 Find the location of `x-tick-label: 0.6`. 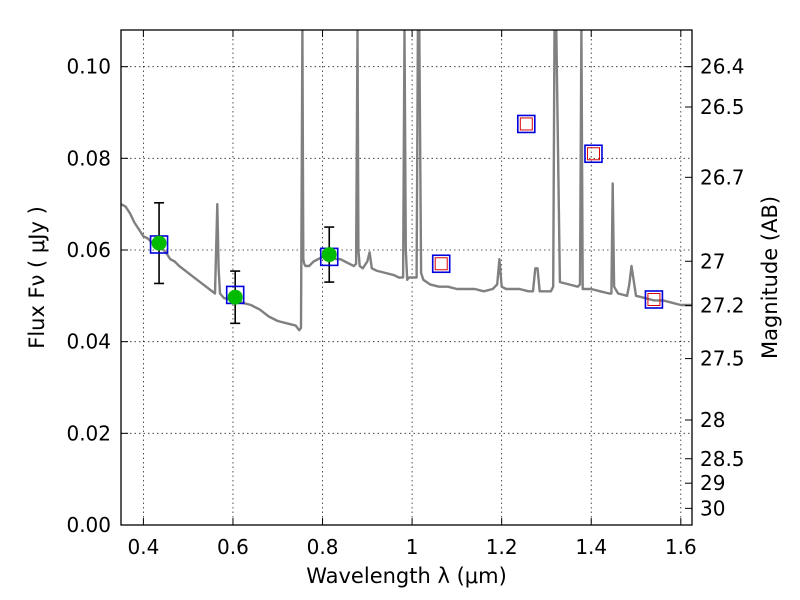

x-tick-label: 0.6 is located at coordinates (233, 547).